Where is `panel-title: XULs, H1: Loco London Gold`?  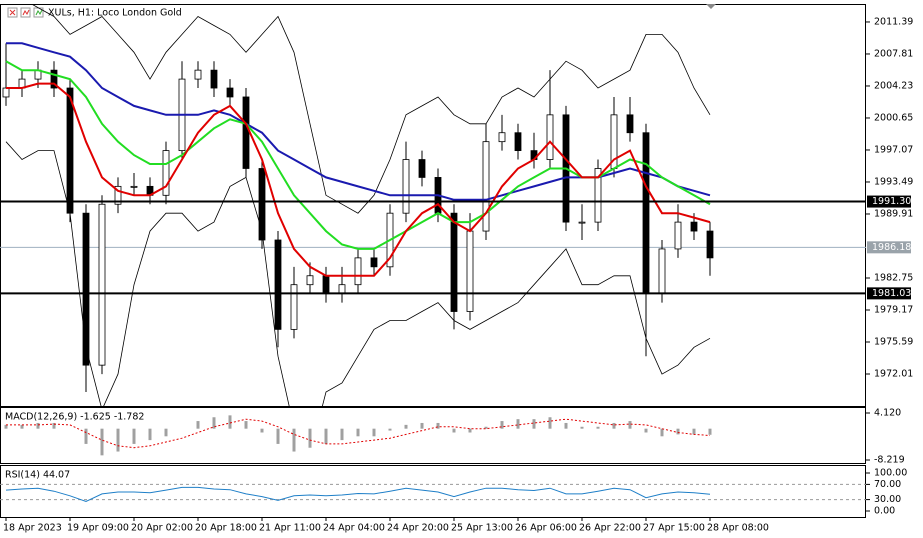 panel-title: XULs, H1: Loco London Gold is located at coordinates (115, 13).